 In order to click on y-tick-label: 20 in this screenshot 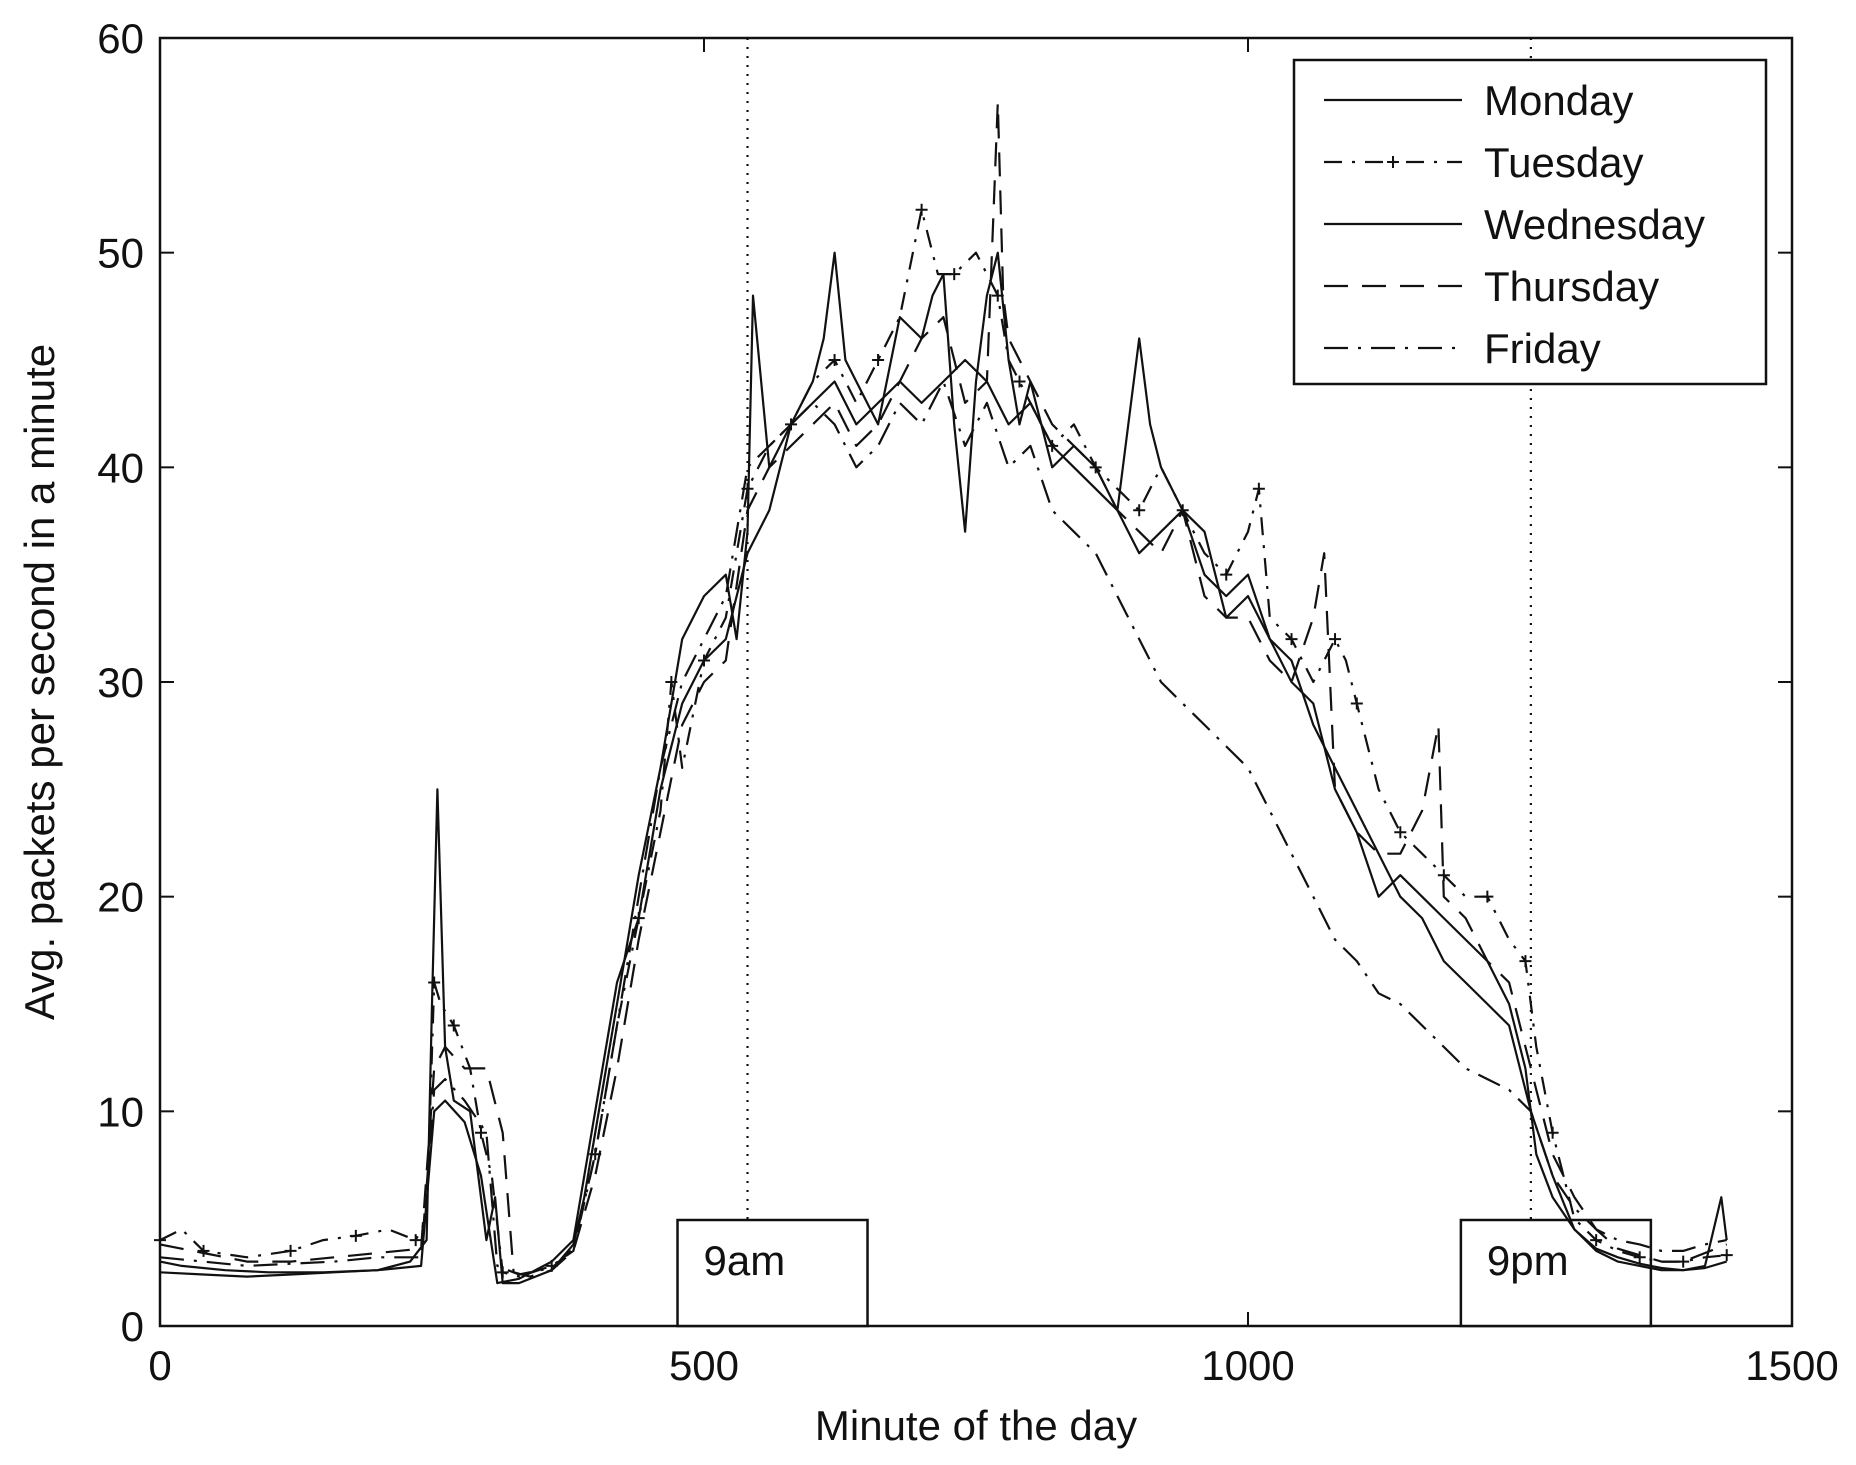, I will do `click(120, 897)`.